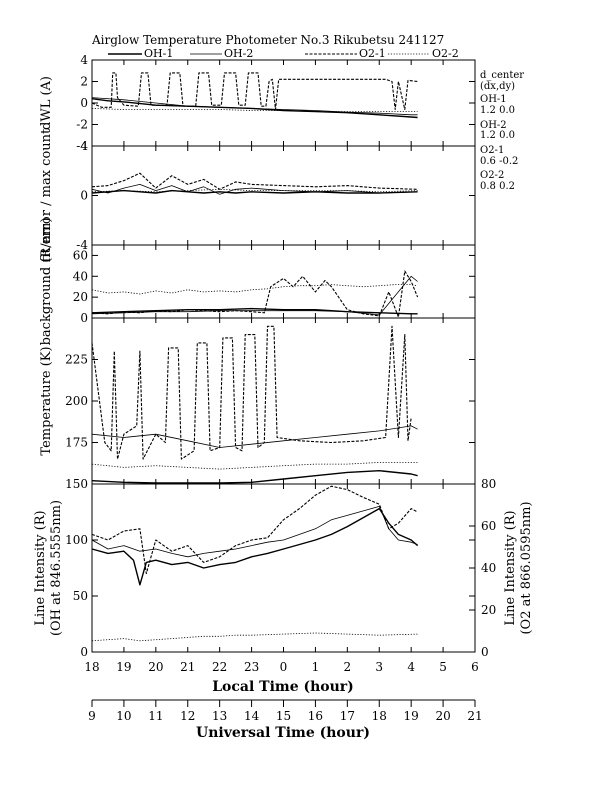  I want to click on lt-tick-label: 23, so click(251, 667).